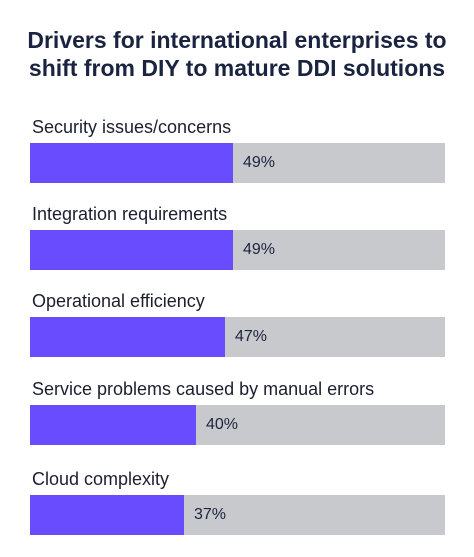  I want to click on bar-track: 40%, so click(237, 425).